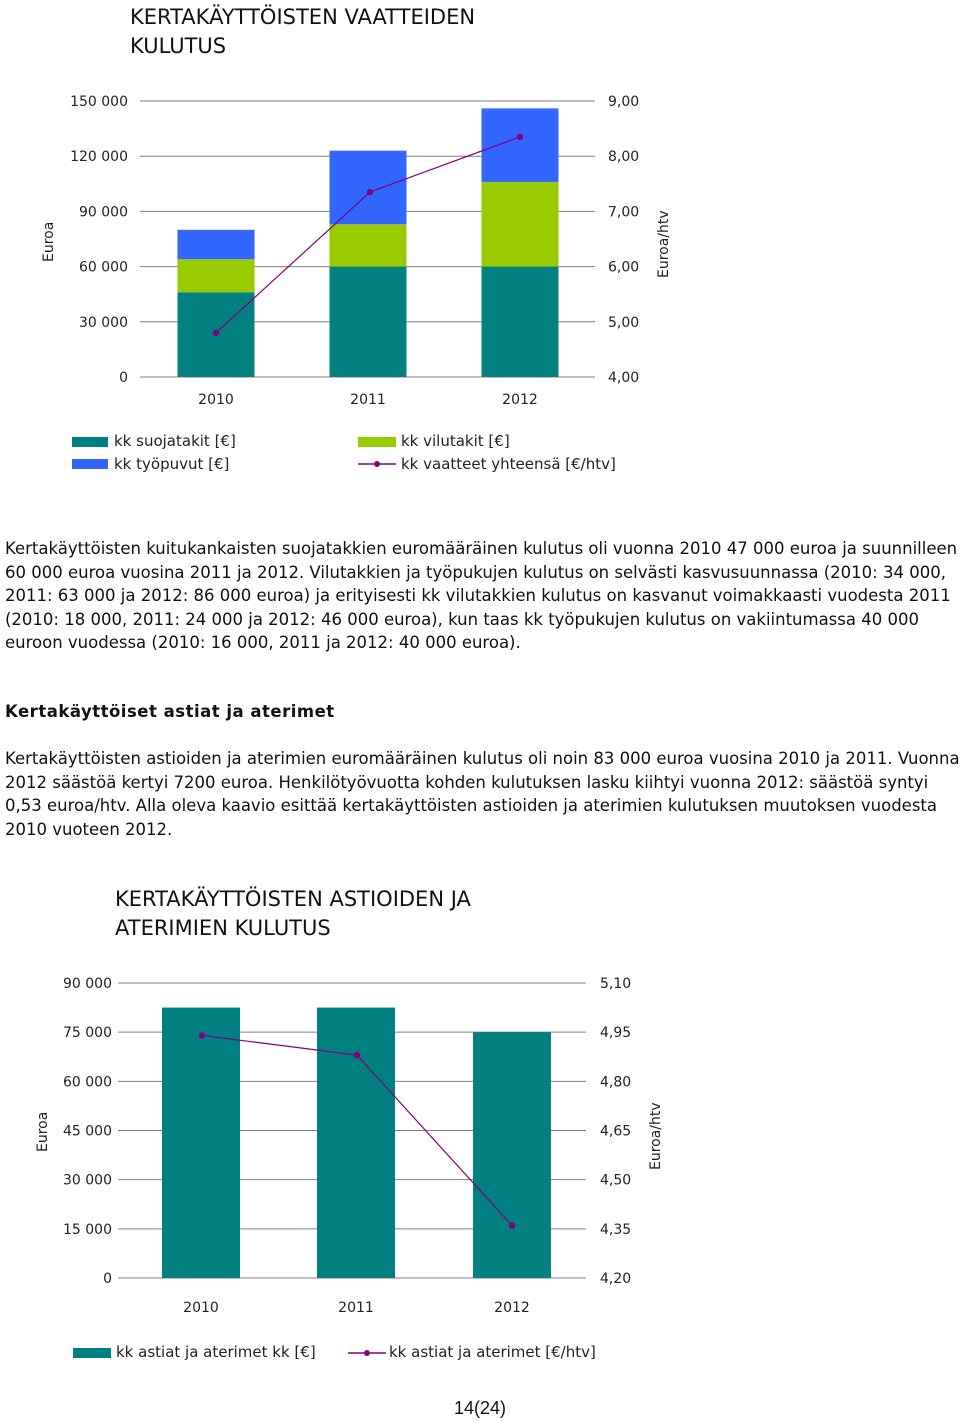 The height and width of the screenshot is (1422, 960). Describe the element at coordinates (623, 212) in the screenshot. I see `y2-tick-label: 7,00` at that location.